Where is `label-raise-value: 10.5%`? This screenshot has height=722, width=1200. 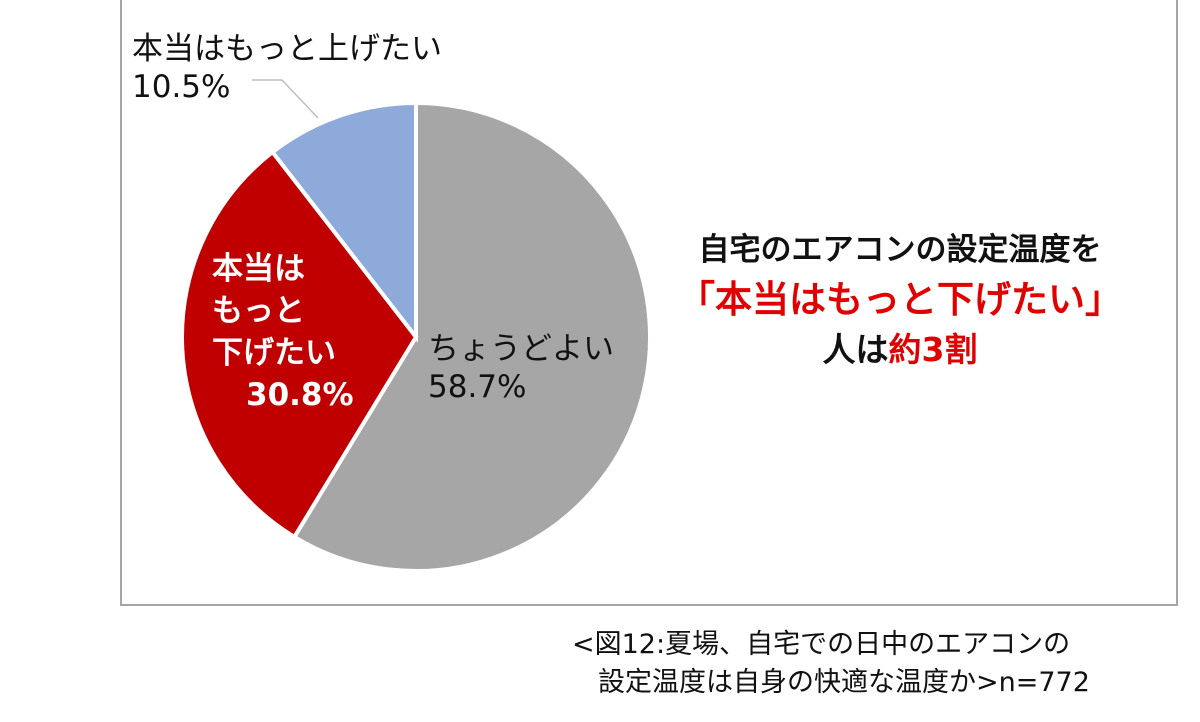
label-raise-value: 10.5% is located at coordinates (181, 87).